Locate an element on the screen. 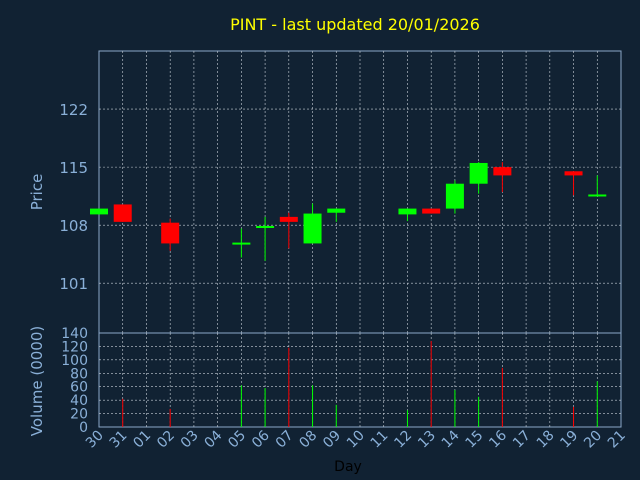 The image size is (640, 480). volume-y-tick-label: 60 is located at coordinates (79, 388).